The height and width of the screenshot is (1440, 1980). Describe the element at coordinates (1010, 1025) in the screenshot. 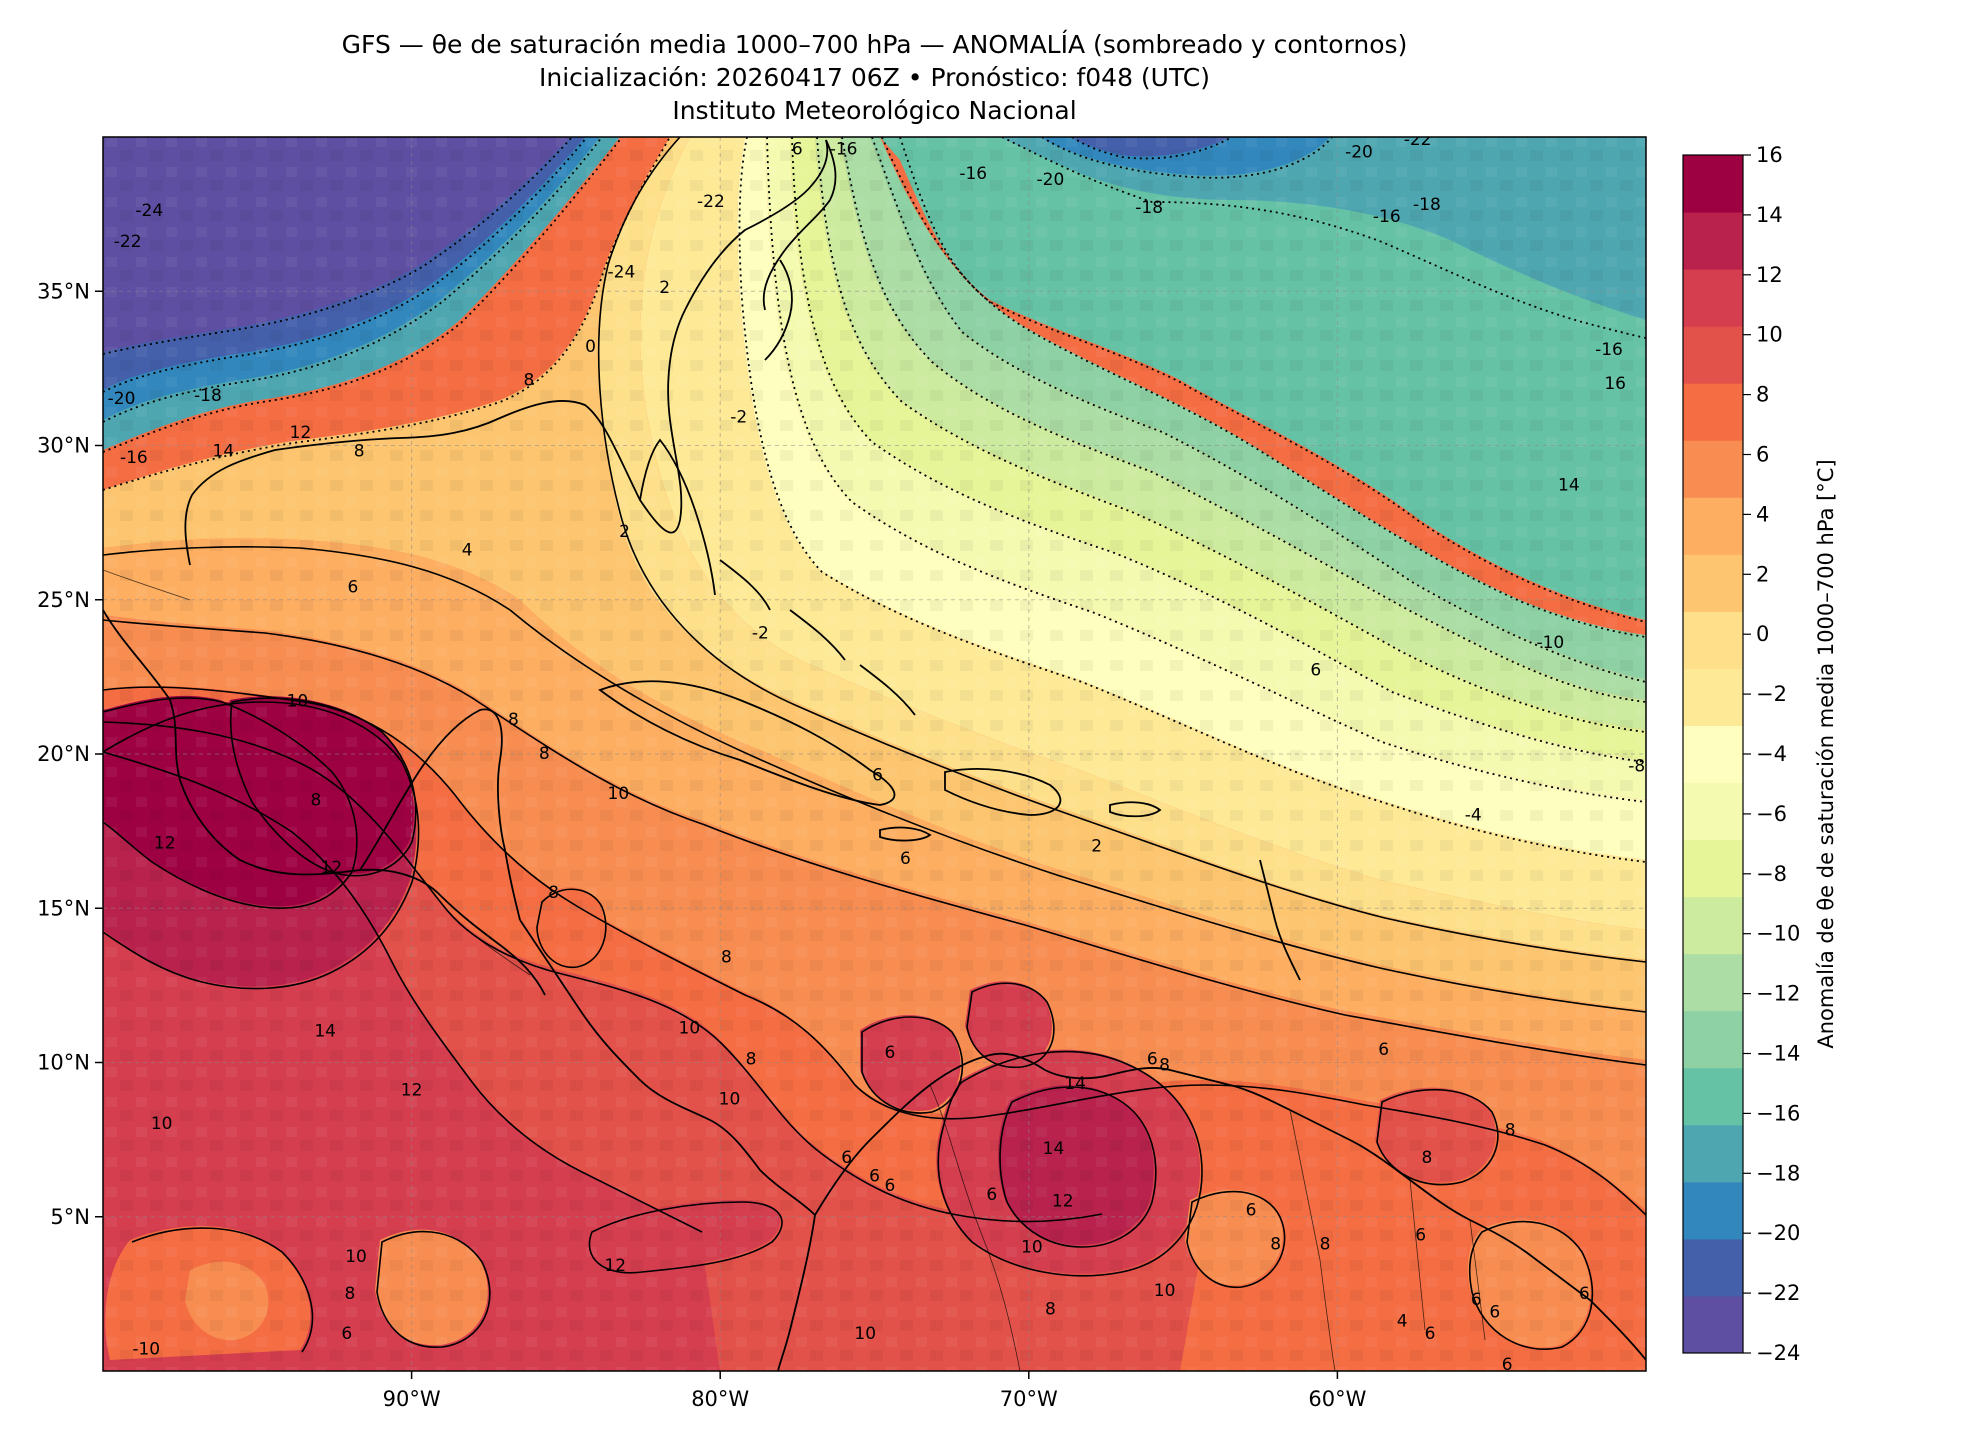

I see `contour-plus-10-sa3` at that location.